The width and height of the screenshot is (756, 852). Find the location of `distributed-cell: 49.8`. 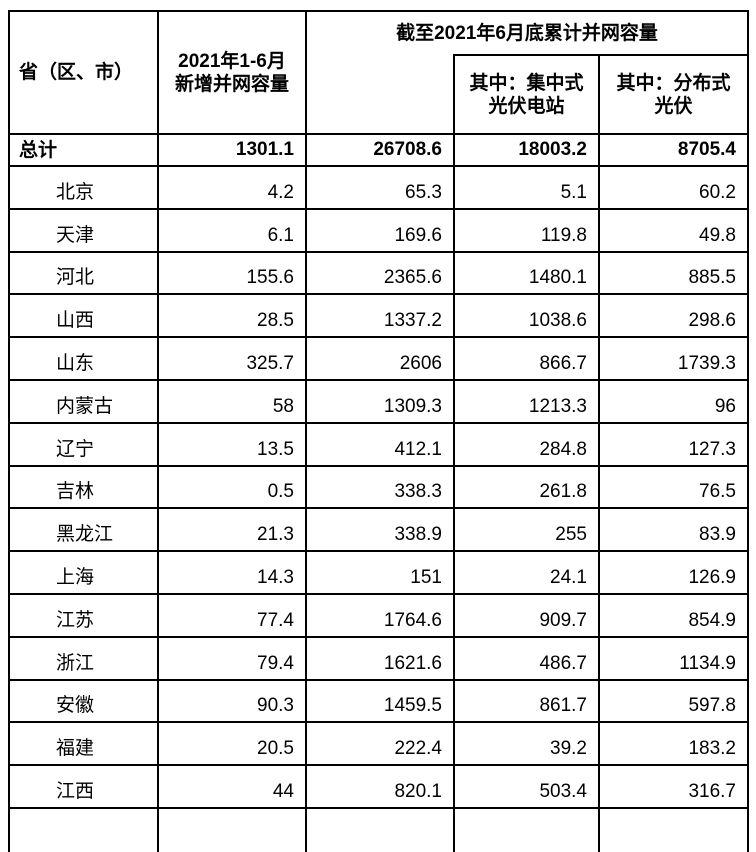

distributed-cell: 49.8 is located at coordinates (674, 231).